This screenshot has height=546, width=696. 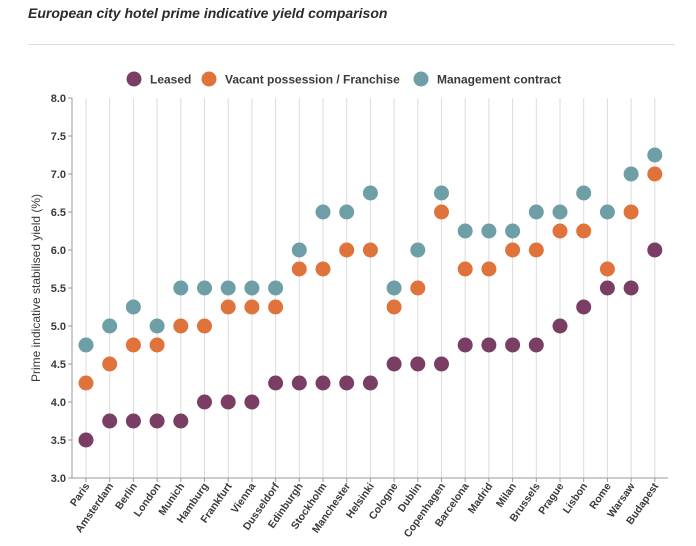 What do you see at coordinates (465, 345) in the screenshot?
I see `point-leased-barcelona` at bounding box center [465, 345].